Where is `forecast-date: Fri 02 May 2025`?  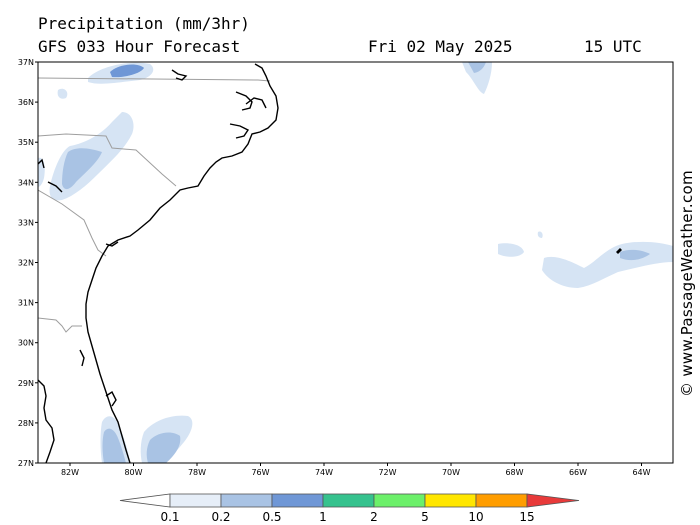
forecast-date: Fri 02 May 2025 is located at coordinates (440, 46).